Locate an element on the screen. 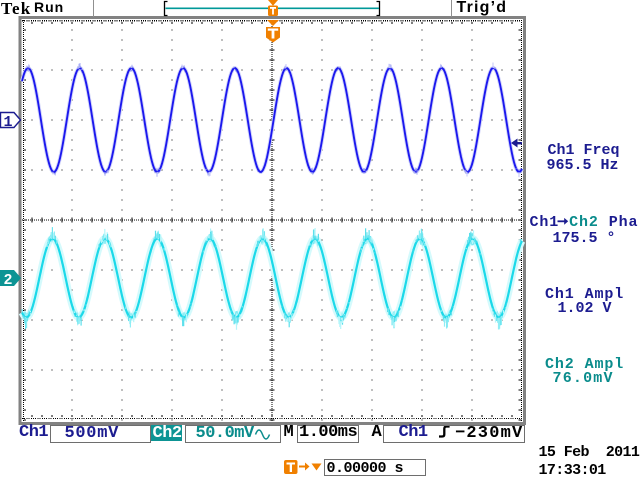 Image resolution: width=640 pixels, height=480 pixels. svg-text: 1 is located at coordinates (7, 122).